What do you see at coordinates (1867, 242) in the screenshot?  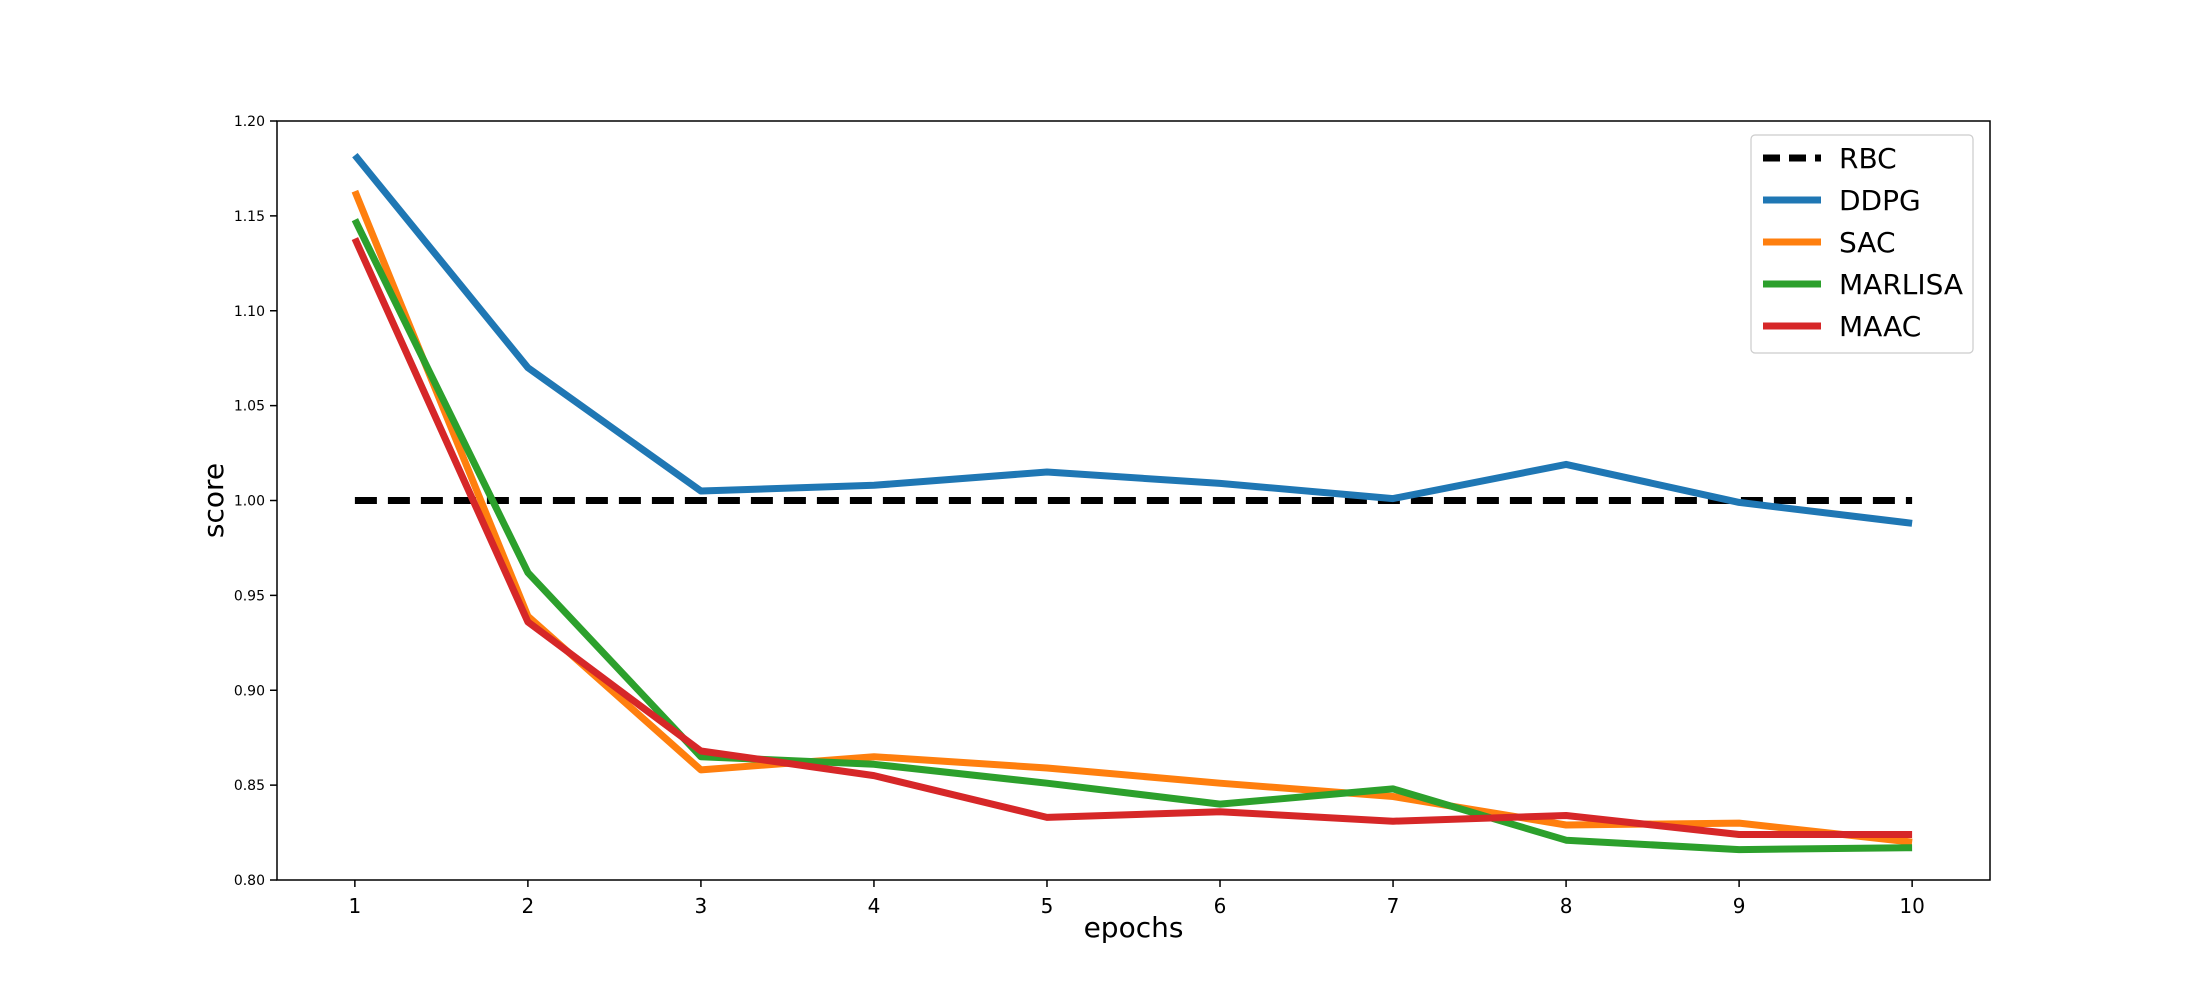 I see `legend-label-sac: SAC` at bounding box center [1867, 242].